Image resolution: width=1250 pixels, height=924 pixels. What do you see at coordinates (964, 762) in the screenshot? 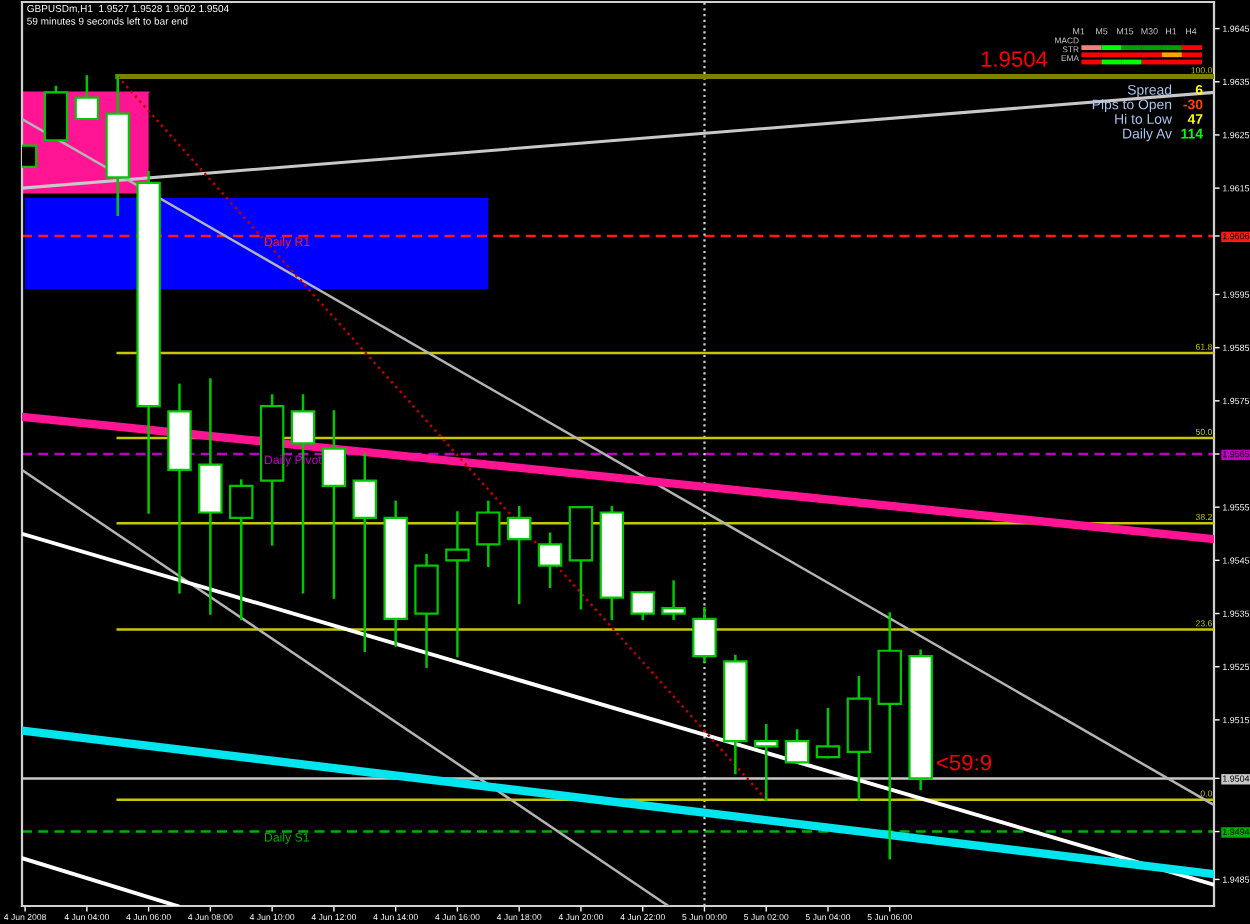
I see `annotation: <59:9` at bounding box center [964, 762].